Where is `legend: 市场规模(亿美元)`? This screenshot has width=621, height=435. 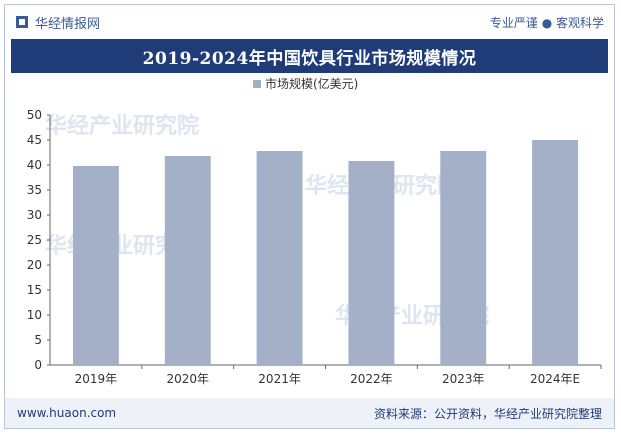
legend: 市场规模(亿美元) is located at coordinates (305, 83).